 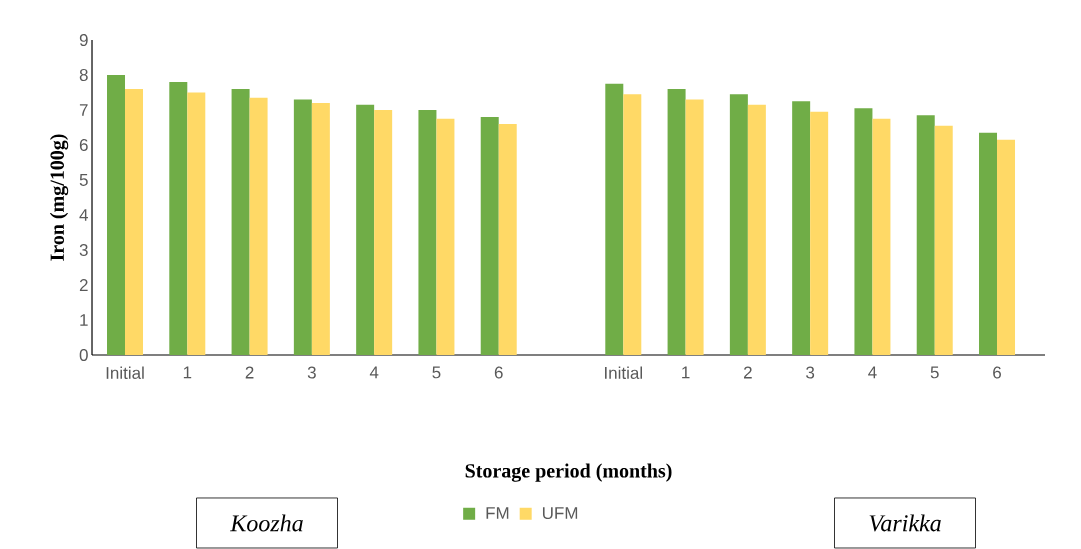 I want to click on y-tick-label: 8, so click(x=83, y=75).